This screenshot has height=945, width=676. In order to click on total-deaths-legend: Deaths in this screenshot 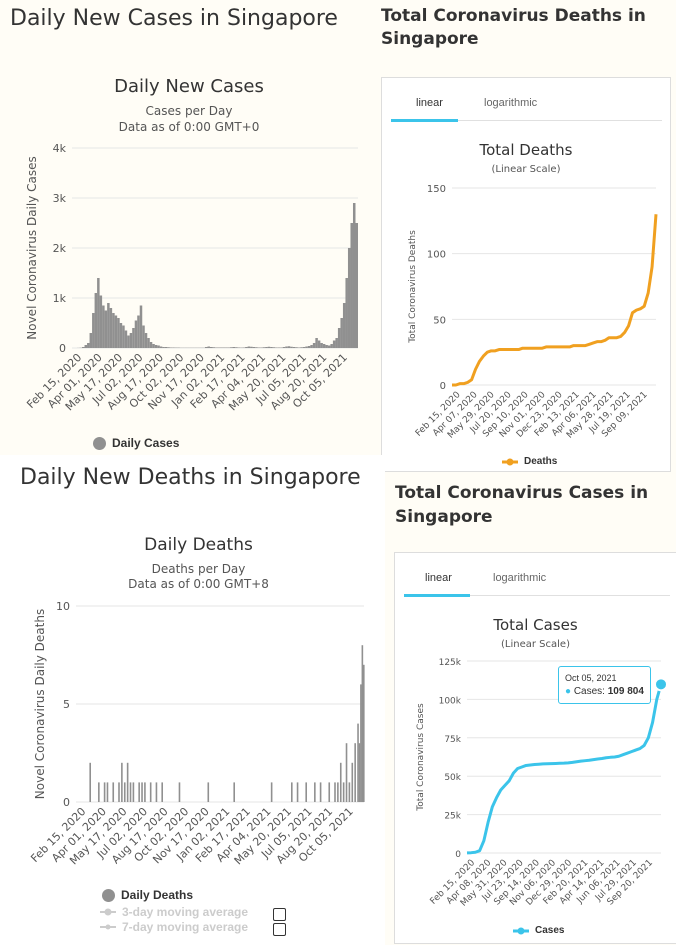, I will do `click(529, 461)`.